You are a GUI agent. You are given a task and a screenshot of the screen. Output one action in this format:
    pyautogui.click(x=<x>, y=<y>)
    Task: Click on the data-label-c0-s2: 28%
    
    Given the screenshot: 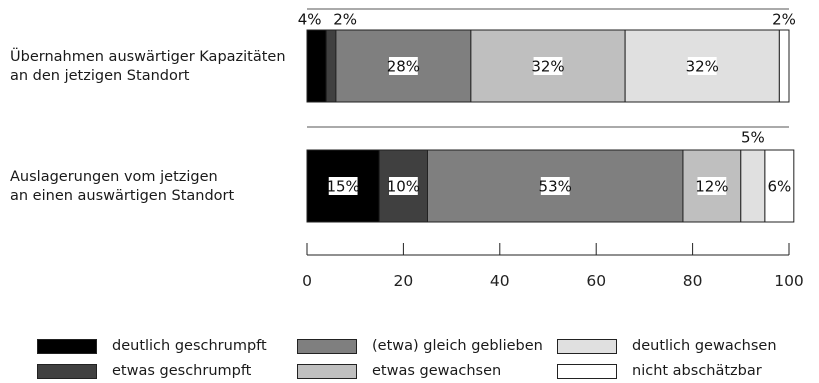 What is the action you would take?
    pyautogui.click(x=403, y=67)
    